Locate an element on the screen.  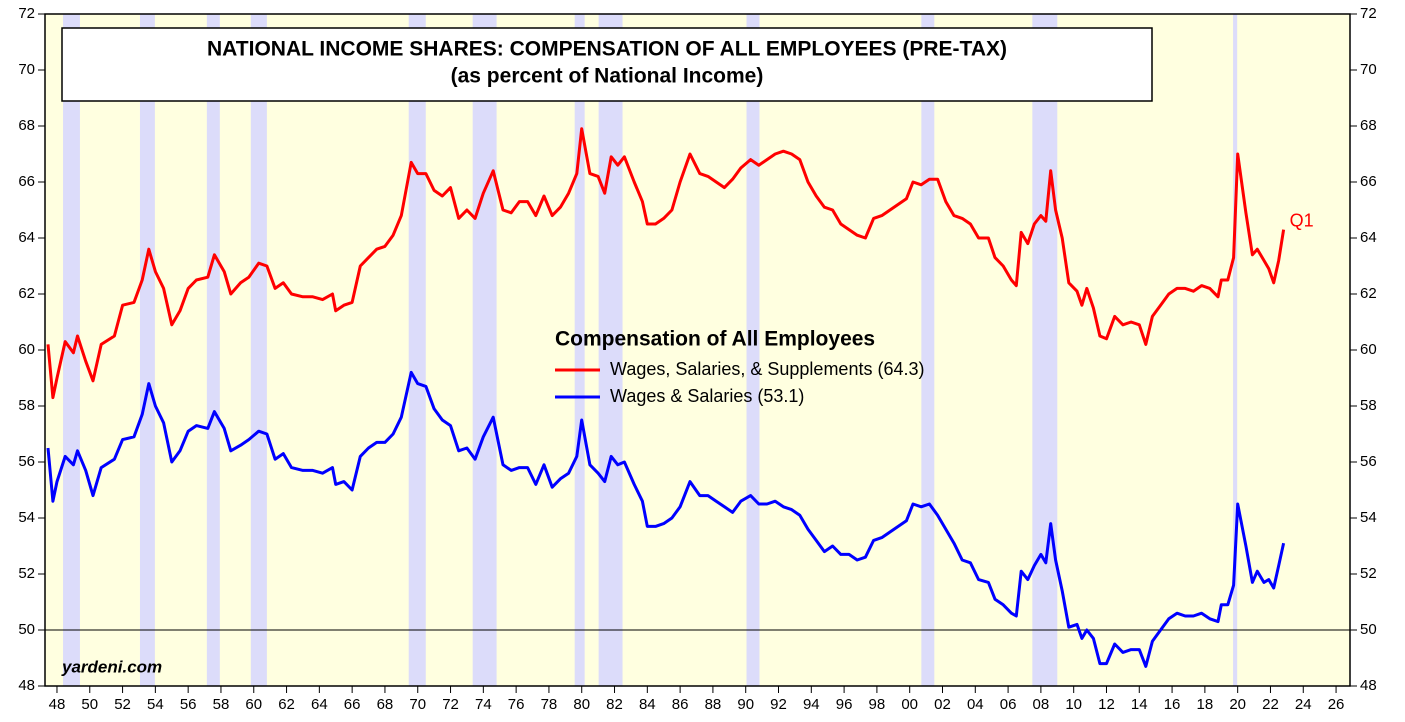
y-tick-label: 58 is located at coordinates (26, 405).